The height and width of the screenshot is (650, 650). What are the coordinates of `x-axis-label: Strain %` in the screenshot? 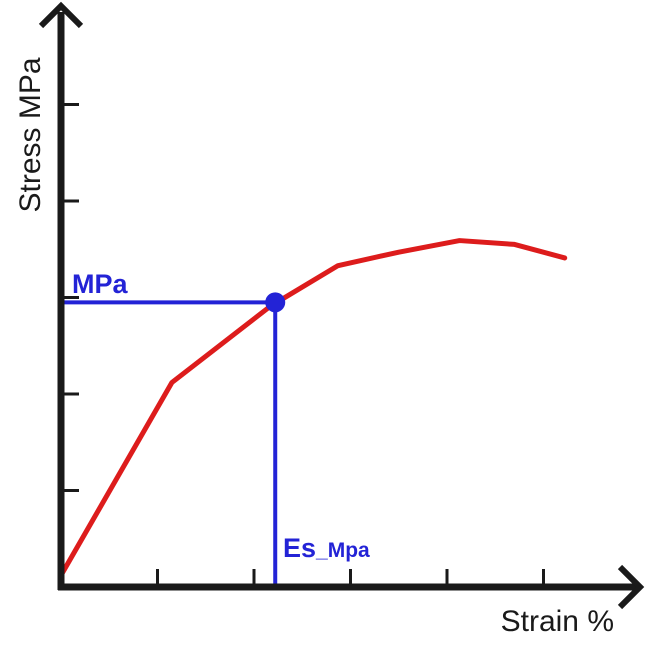 It's located at (557, 621).